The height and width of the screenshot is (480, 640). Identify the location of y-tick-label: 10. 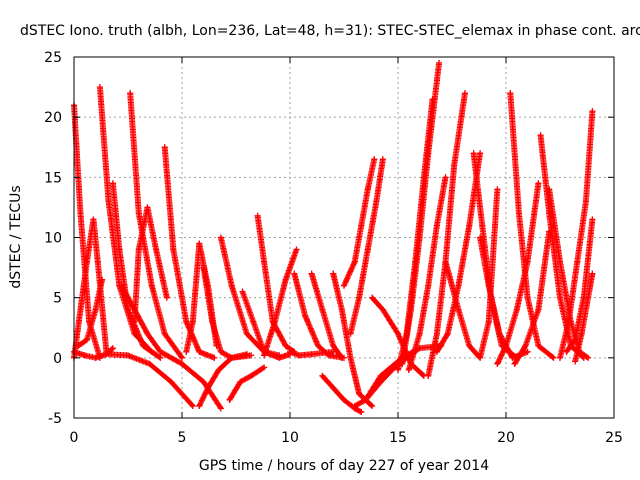
(53, 239).